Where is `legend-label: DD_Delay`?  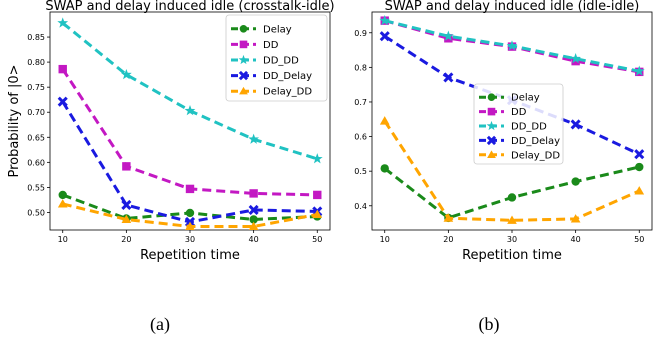
legend-label: DD_Delay is located at coordinates (287, 76).